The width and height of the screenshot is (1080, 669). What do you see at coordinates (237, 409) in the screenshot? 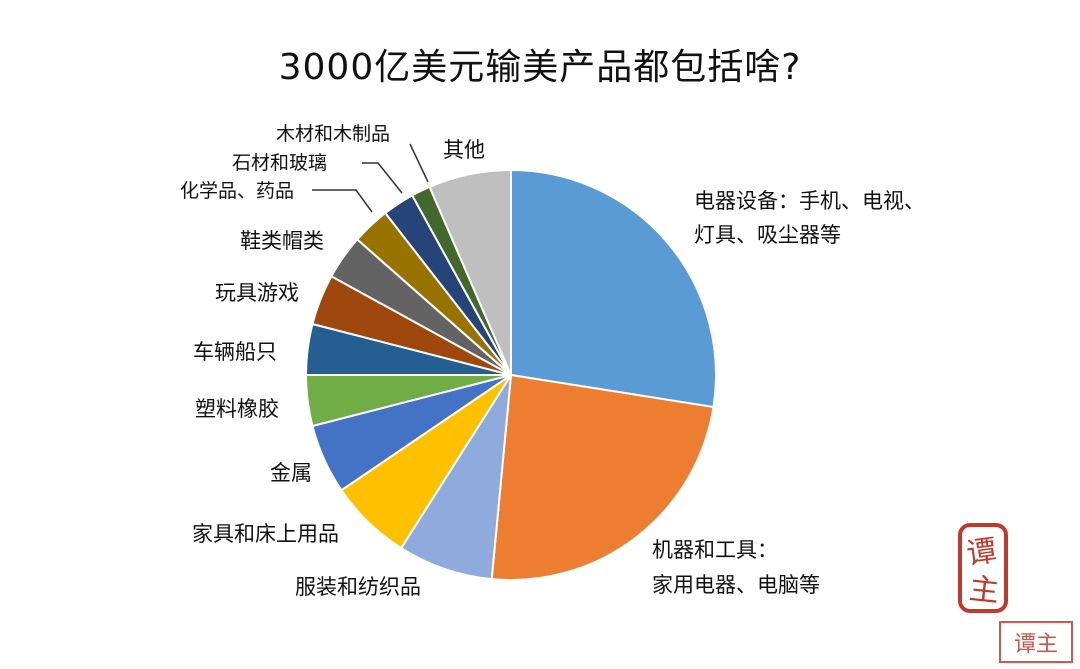
I see `label-plastics: 塑料橡胶` at bounding box center [237, 409].